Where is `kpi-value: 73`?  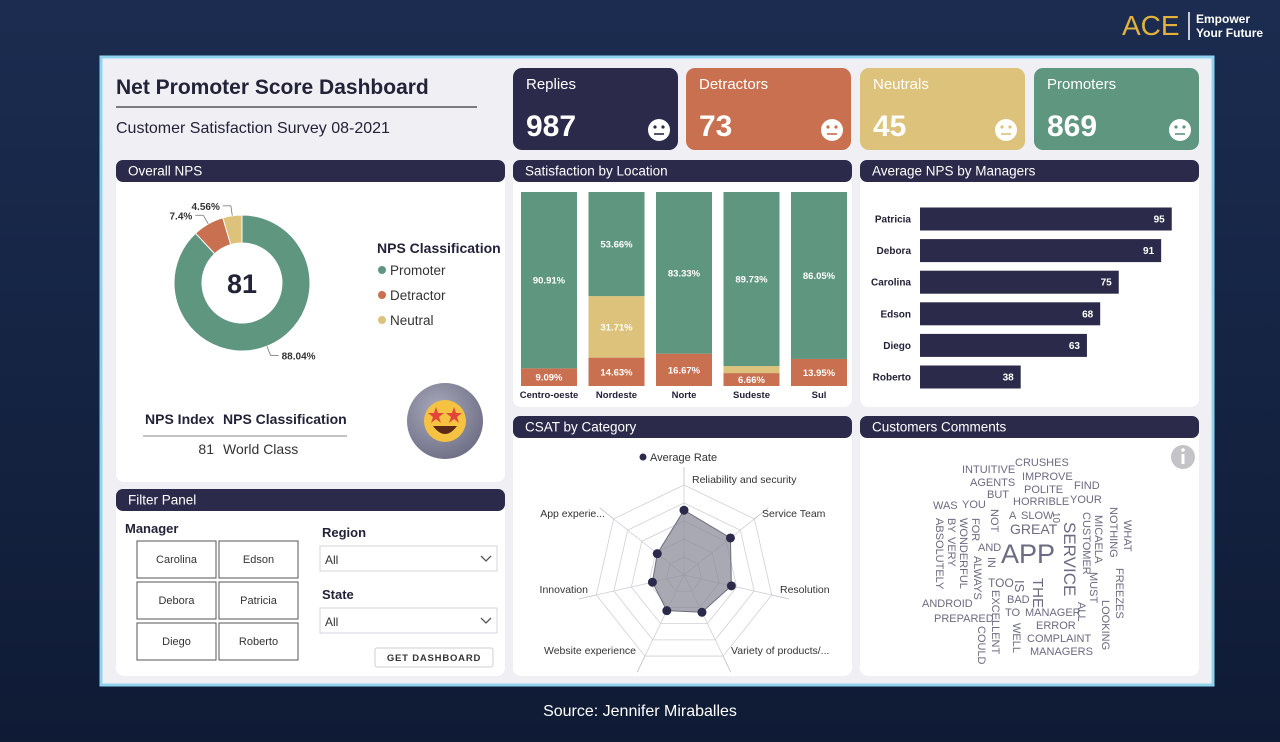 kpi-value: 73 is located at coordinates (715, 126).